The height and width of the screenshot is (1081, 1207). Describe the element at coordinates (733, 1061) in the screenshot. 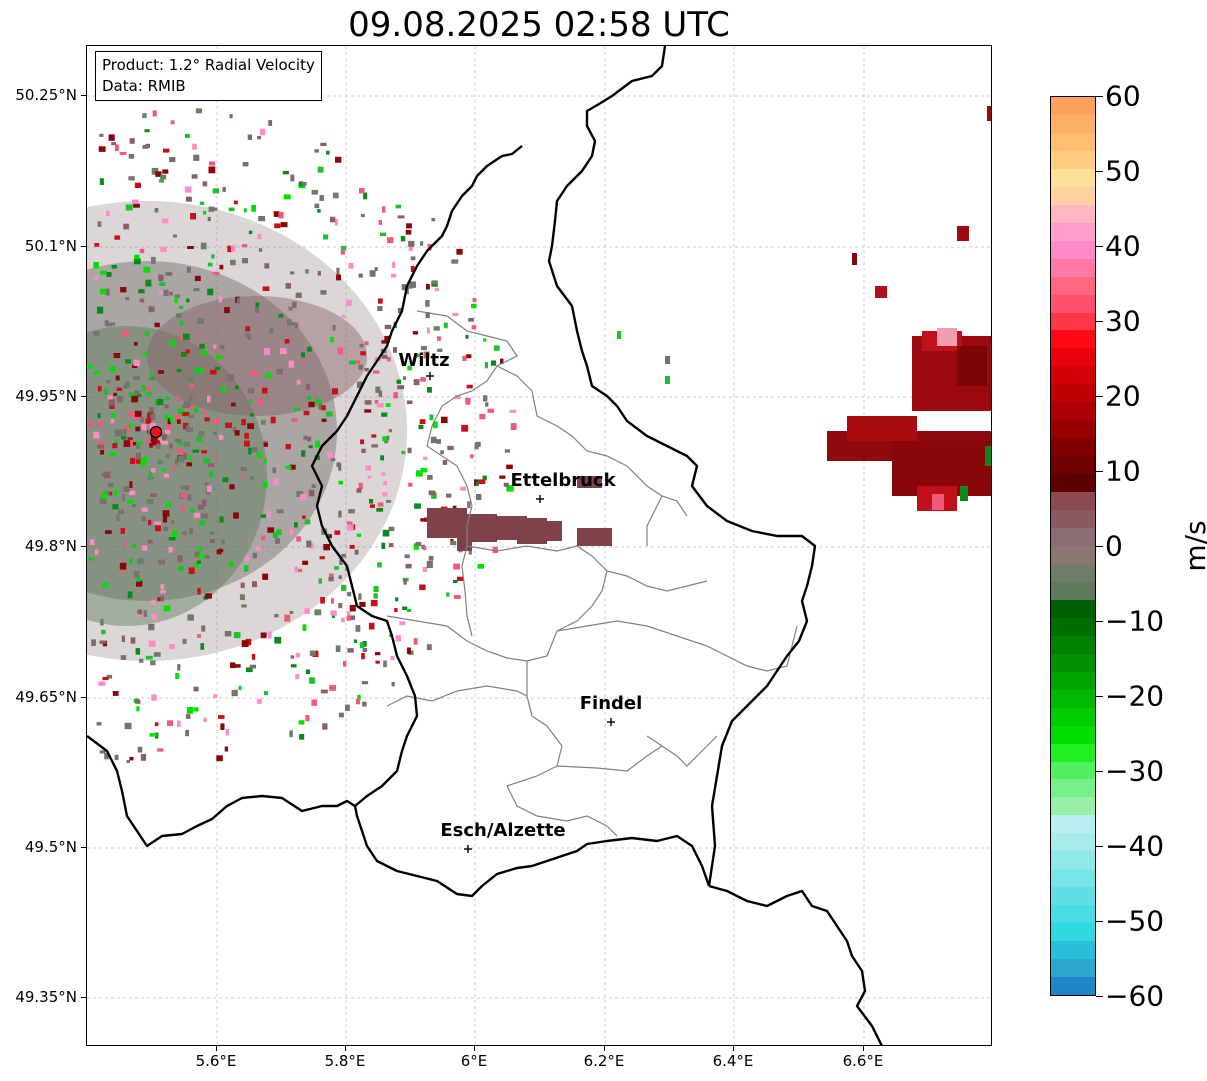

I see `lon-tick-label: 6.4°E` at that location.